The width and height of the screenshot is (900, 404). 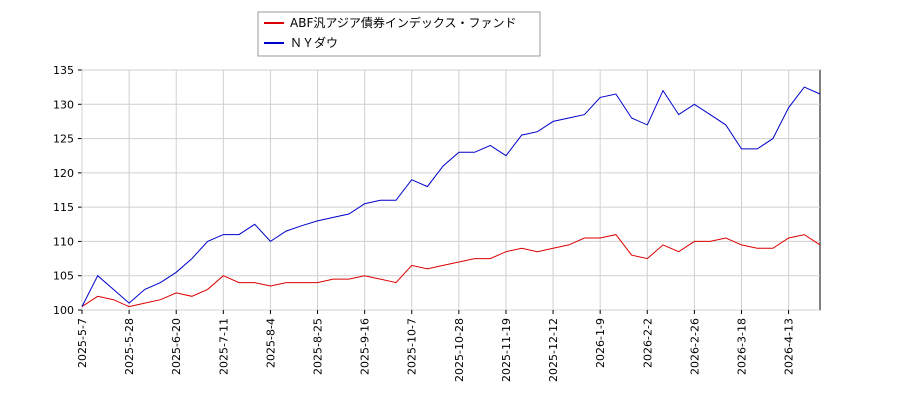 I want to click on y-tick-label: 135, so click(x=63, y=70).